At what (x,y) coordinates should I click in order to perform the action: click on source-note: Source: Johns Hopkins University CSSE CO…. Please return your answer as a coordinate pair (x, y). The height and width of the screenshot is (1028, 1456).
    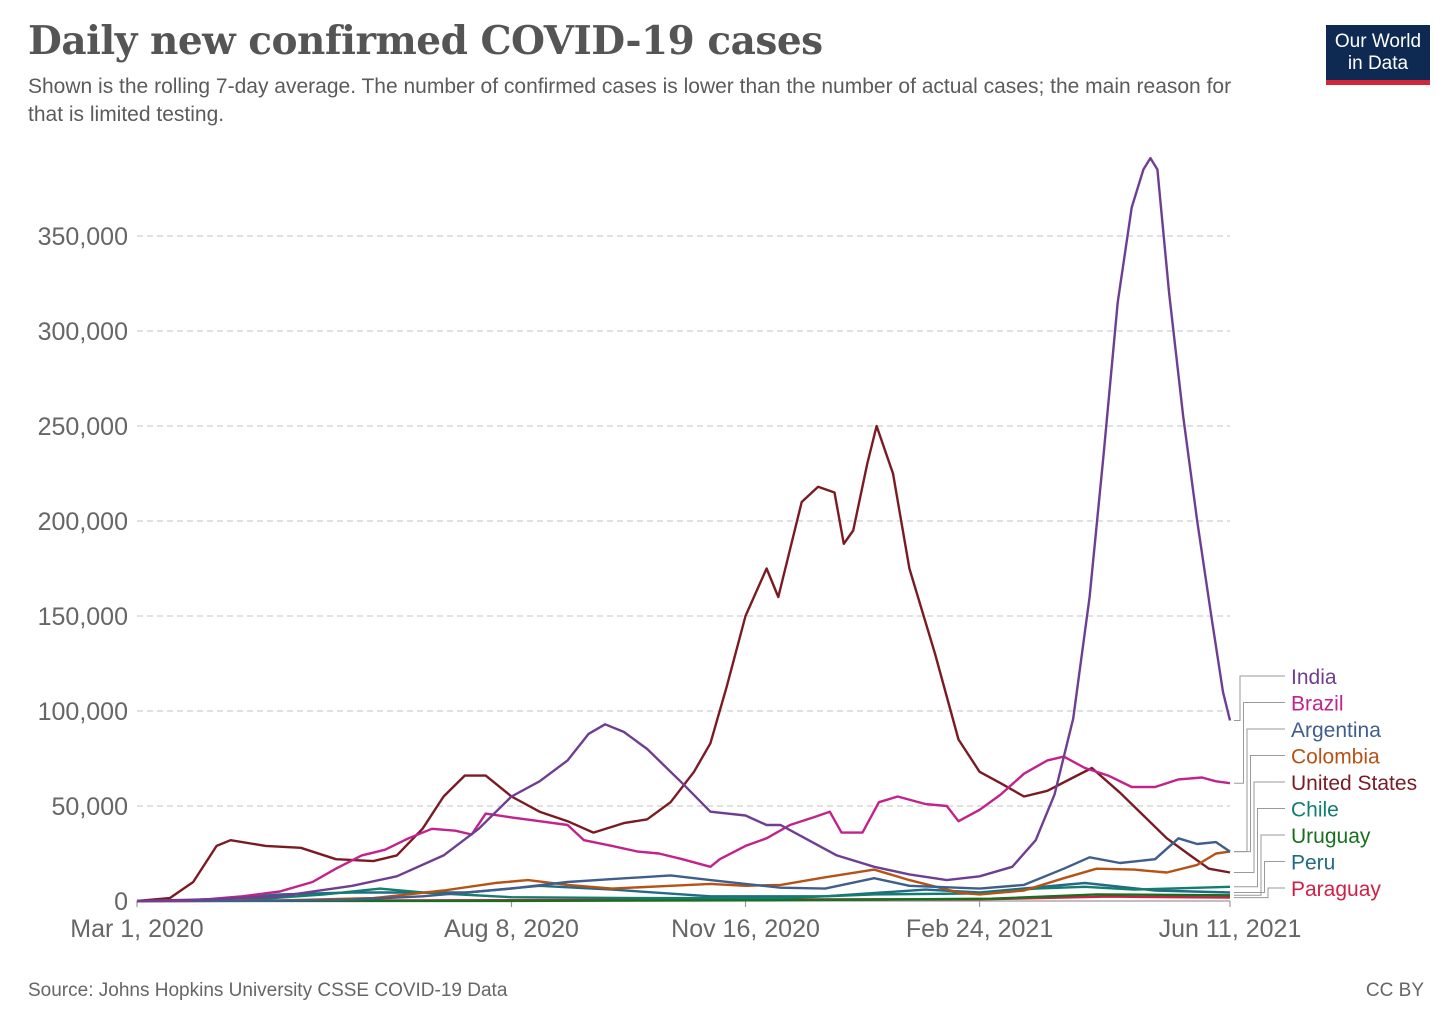
    Looking at the image, I should click on (268, 990).